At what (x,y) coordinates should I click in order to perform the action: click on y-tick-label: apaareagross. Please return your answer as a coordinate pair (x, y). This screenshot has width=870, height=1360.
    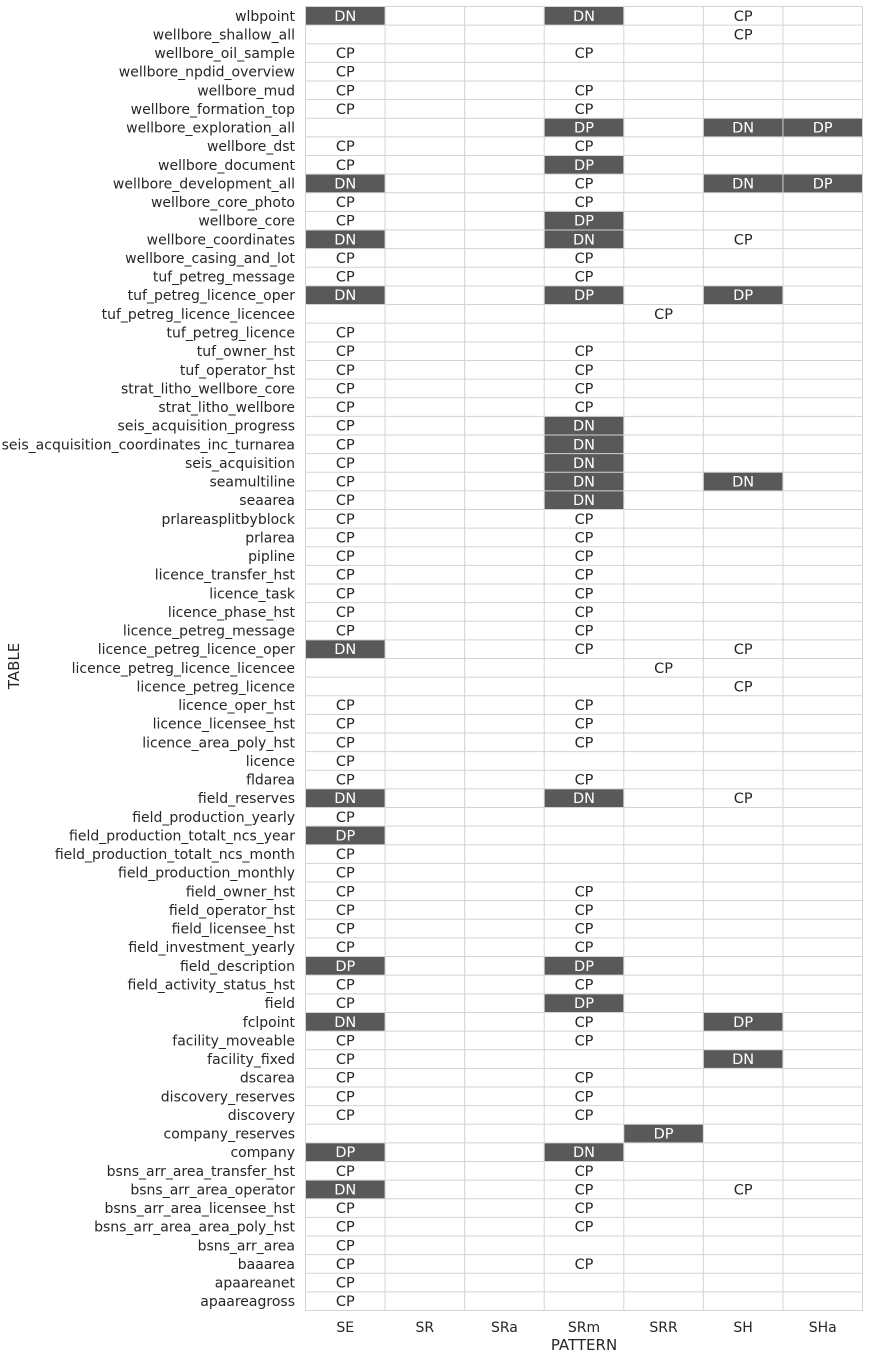
    Looking at the image, I should click on (247, 1302).